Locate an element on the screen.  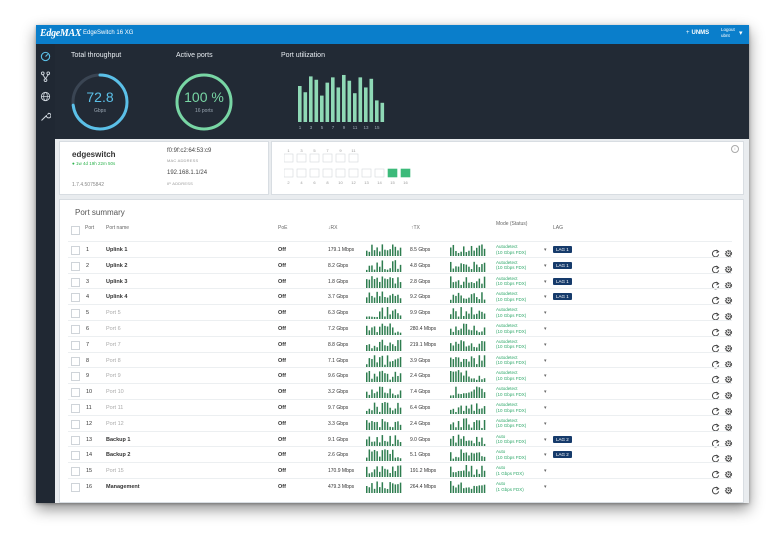
port-name: Port 15 is located at coordinates (115, 471).